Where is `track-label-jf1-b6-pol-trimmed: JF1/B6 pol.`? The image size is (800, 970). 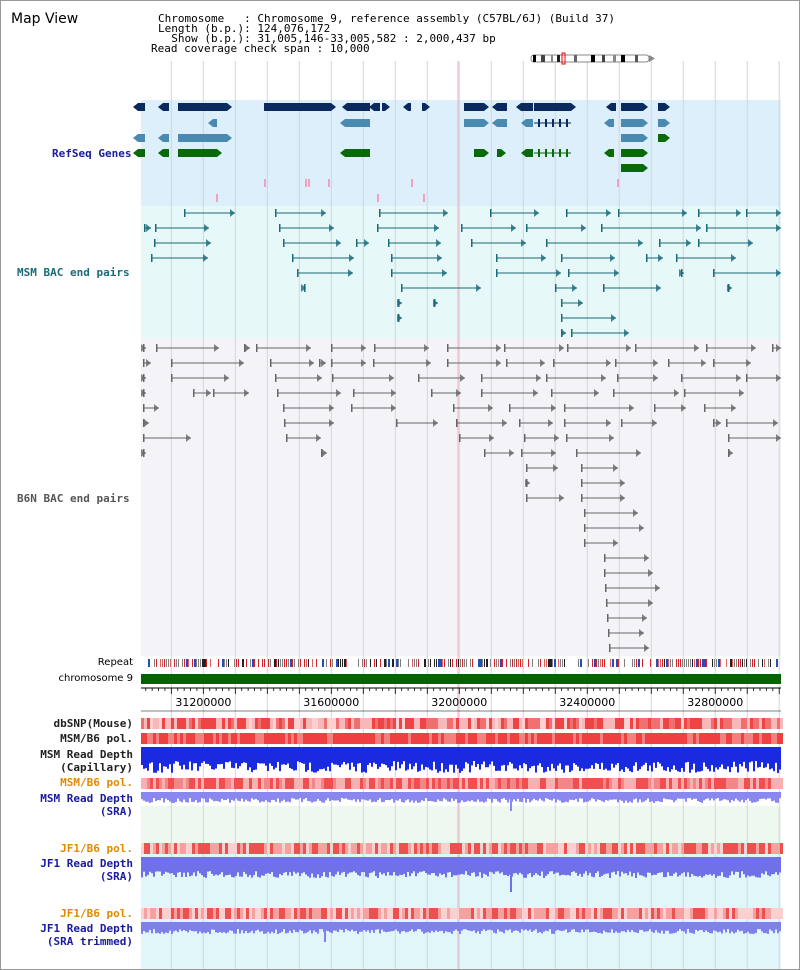
track-label-jf1-b6-pol-trimmed: JF1/B6 pol. is located at coordinates (96, 913).